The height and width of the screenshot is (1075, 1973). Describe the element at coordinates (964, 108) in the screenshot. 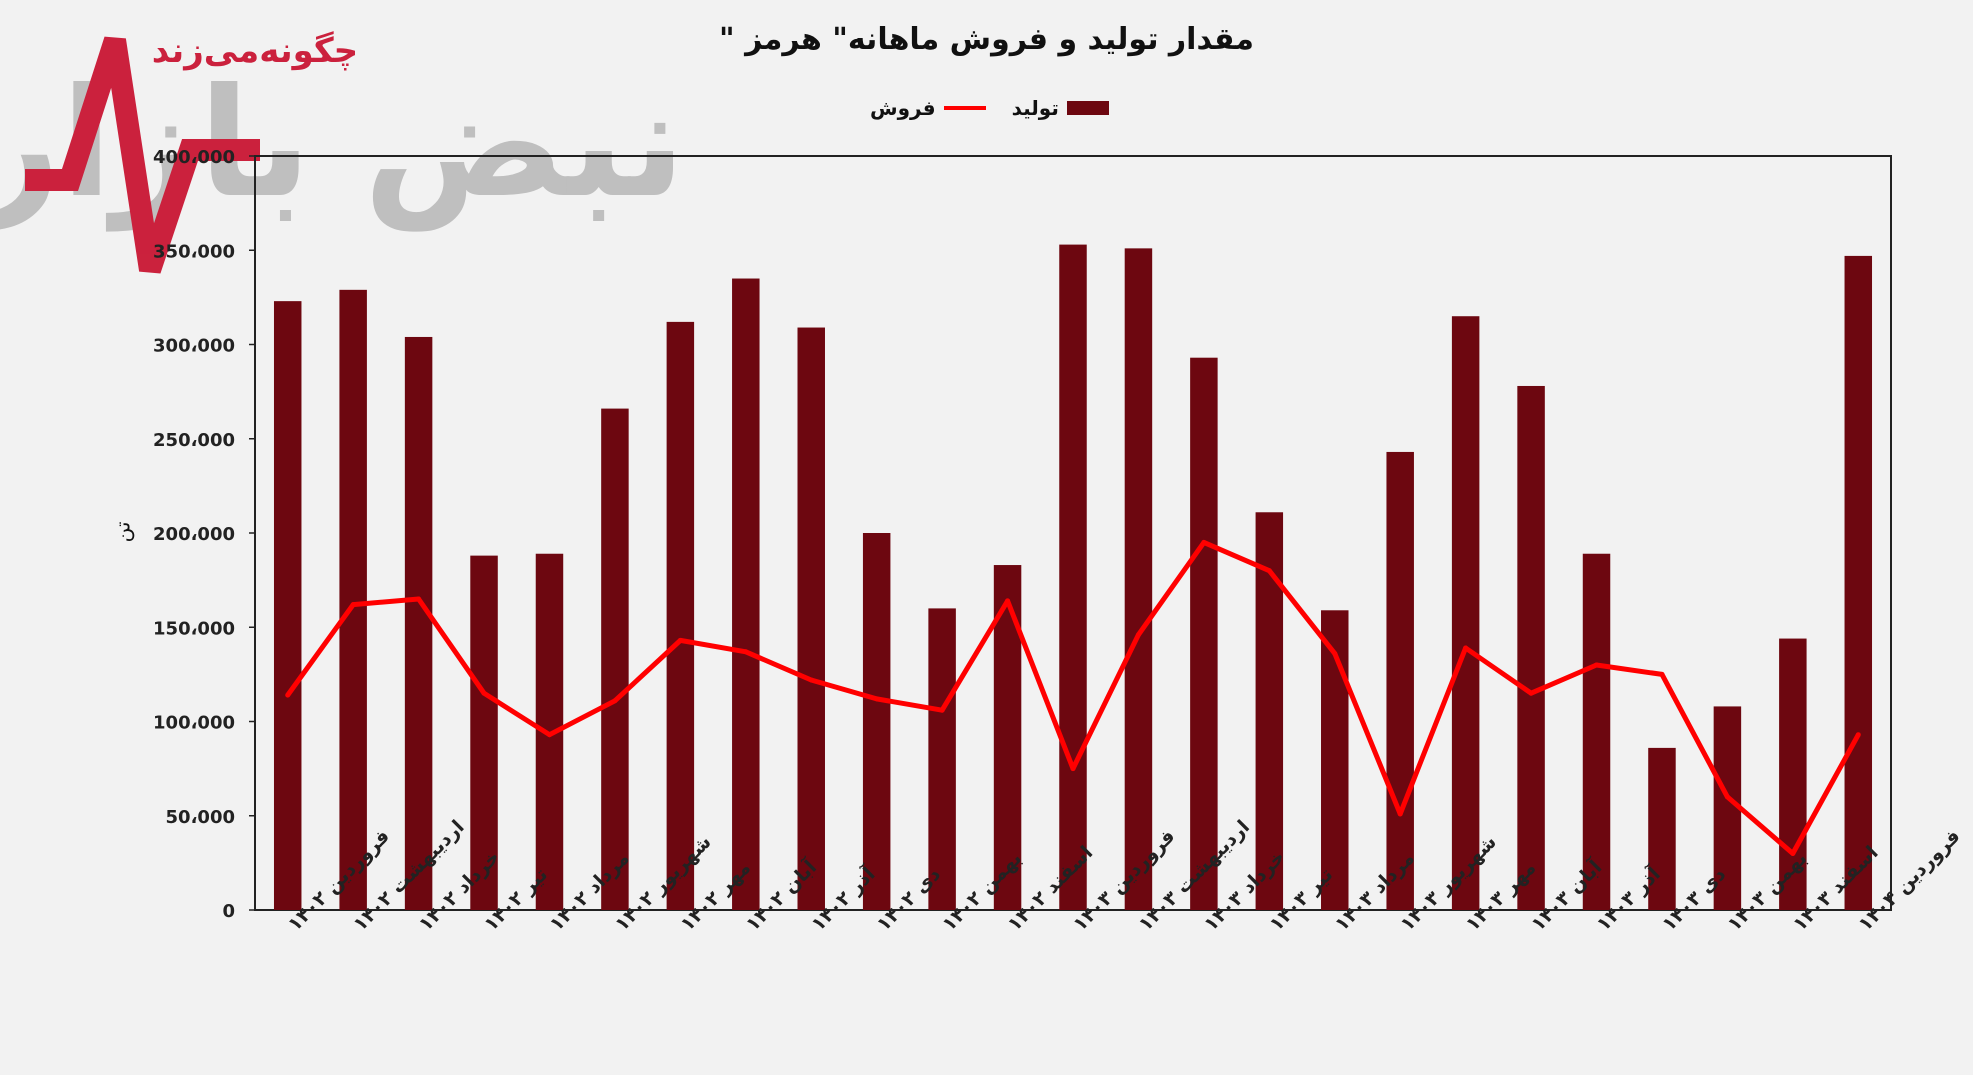

I see `legend-swatch-sales` at that location.